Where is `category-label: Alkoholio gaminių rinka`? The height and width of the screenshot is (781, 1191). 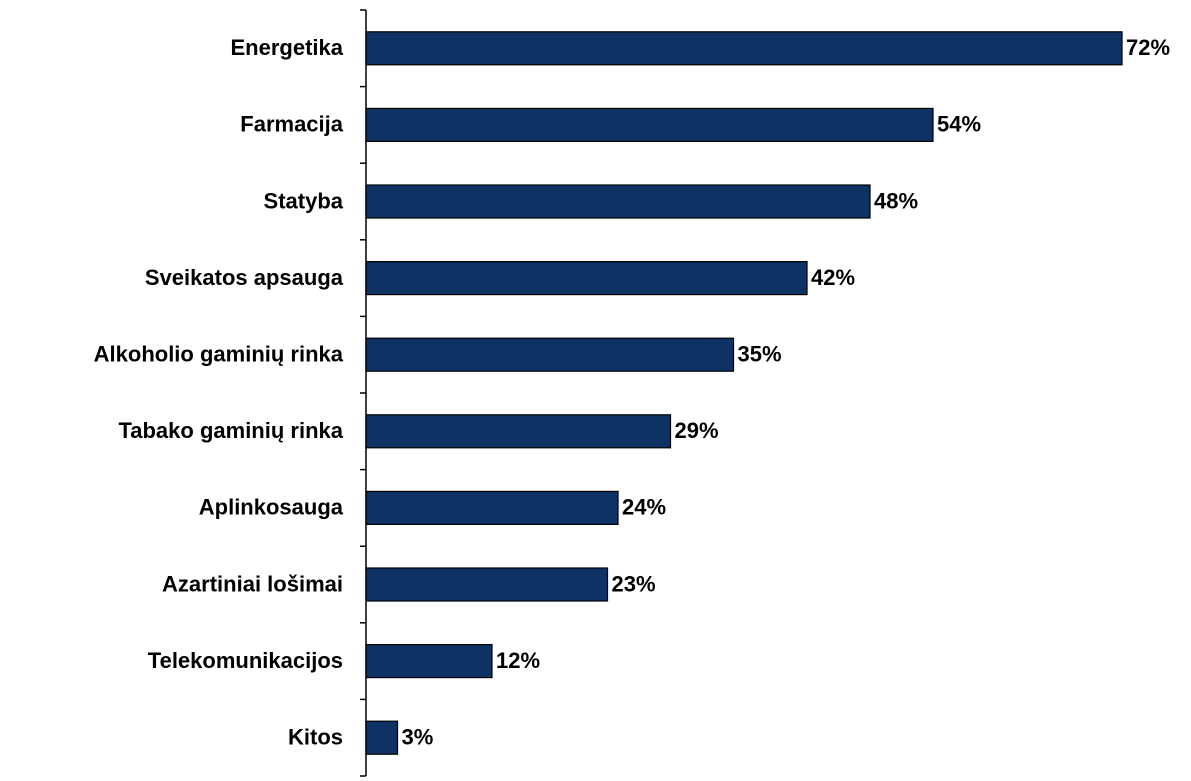
category-label: Alkoholio gaminių rinka is located at coordinates (219, 354).